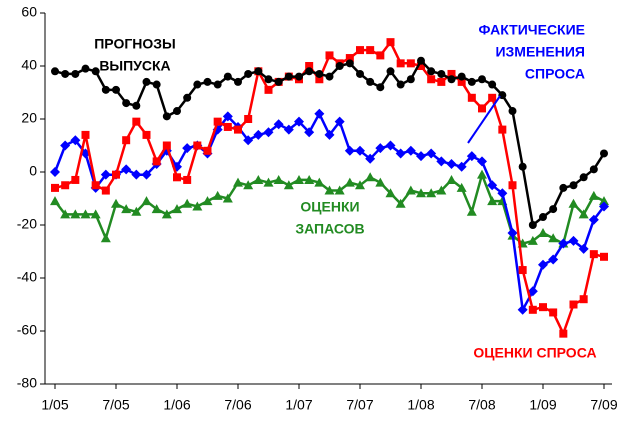  I want to click on y-tick-label: -20, so click(27, 224).